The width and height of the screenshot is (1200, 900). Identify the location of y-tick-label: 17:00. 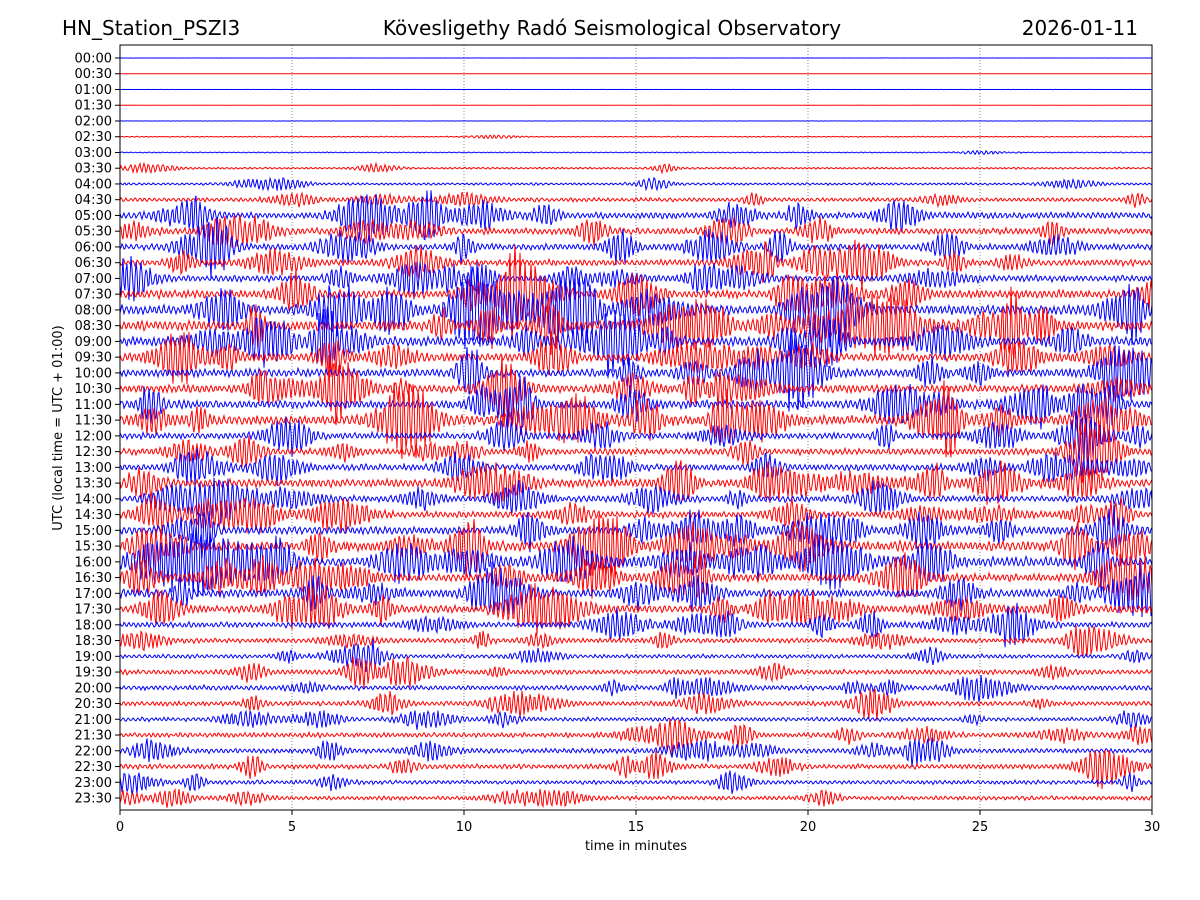
(93, 594).